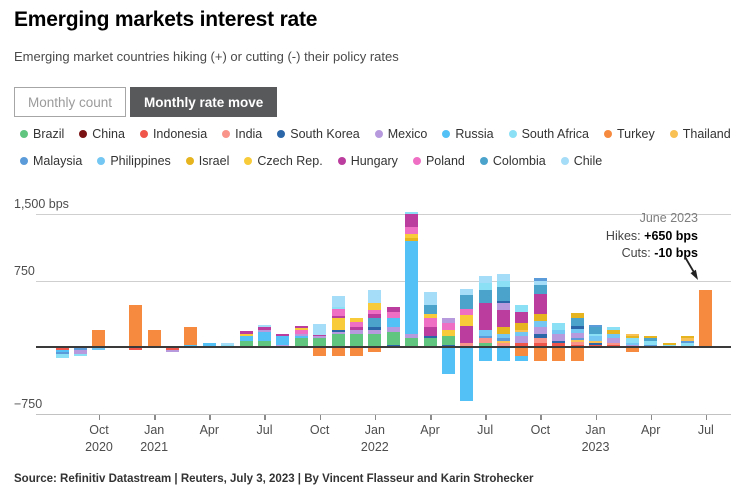 The height and width of the screenshot is (504, 740). Describe the element at coordinates (668, 218) in the screenshot. I see `annotation-date: June 2023` at that location.